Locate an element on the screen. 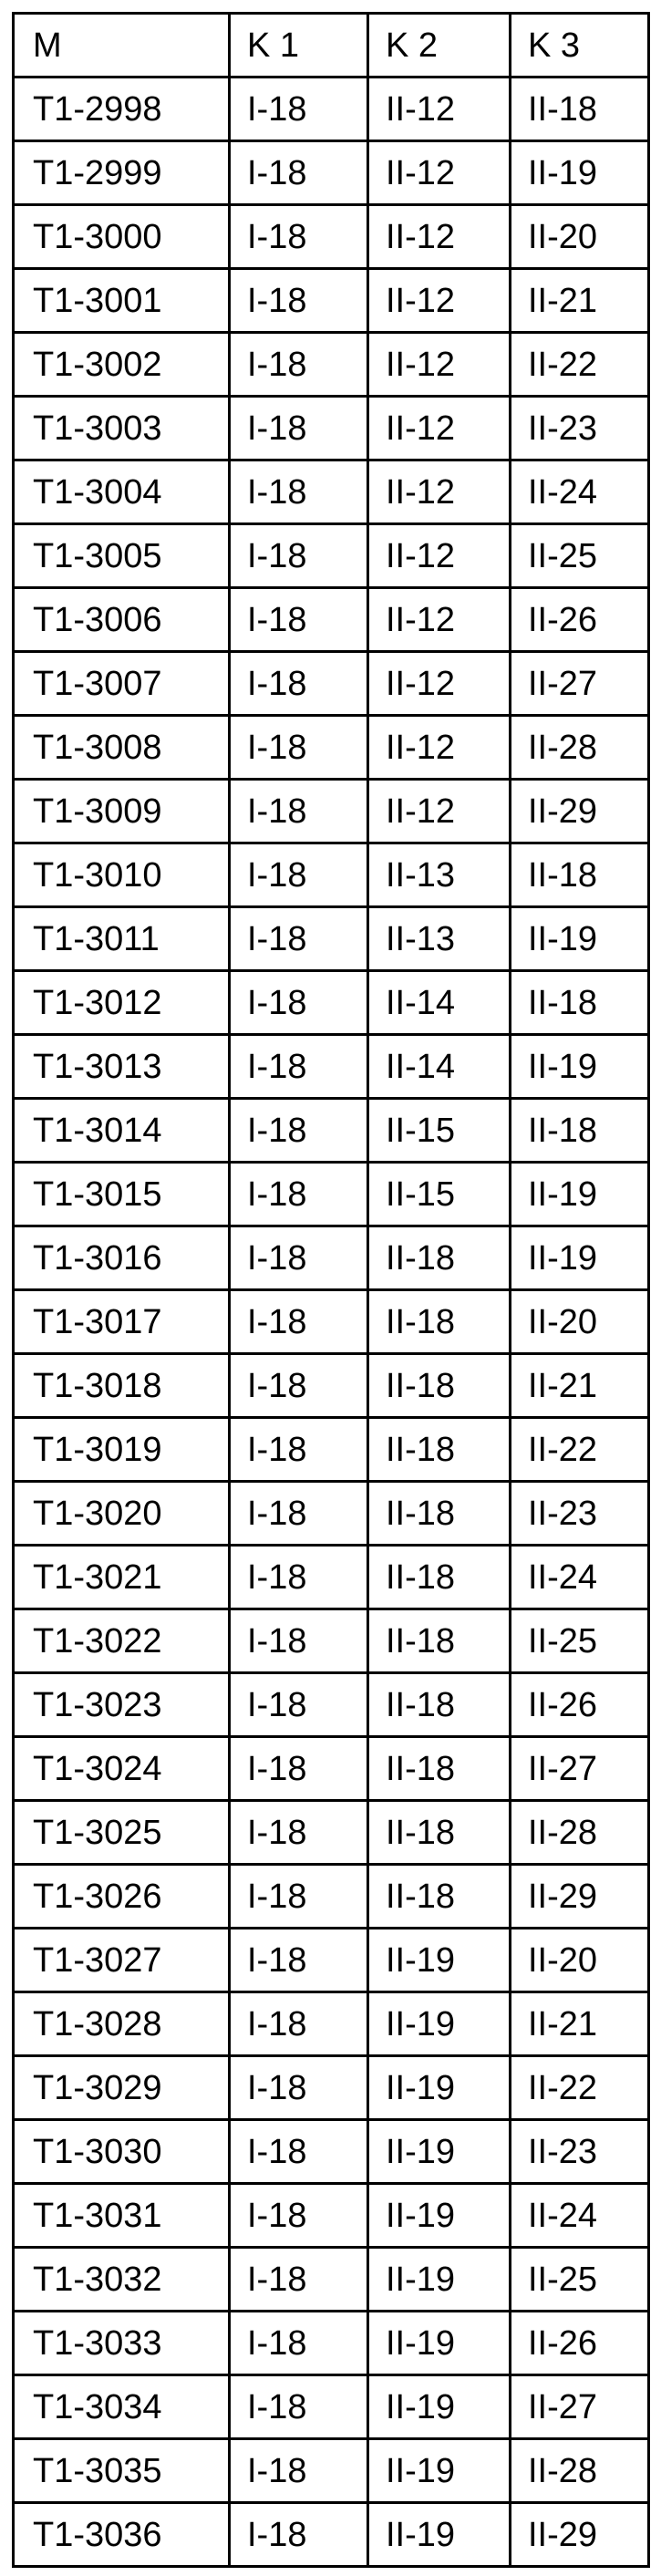  header-k2: K 2 is located at coordinates (440, 46).